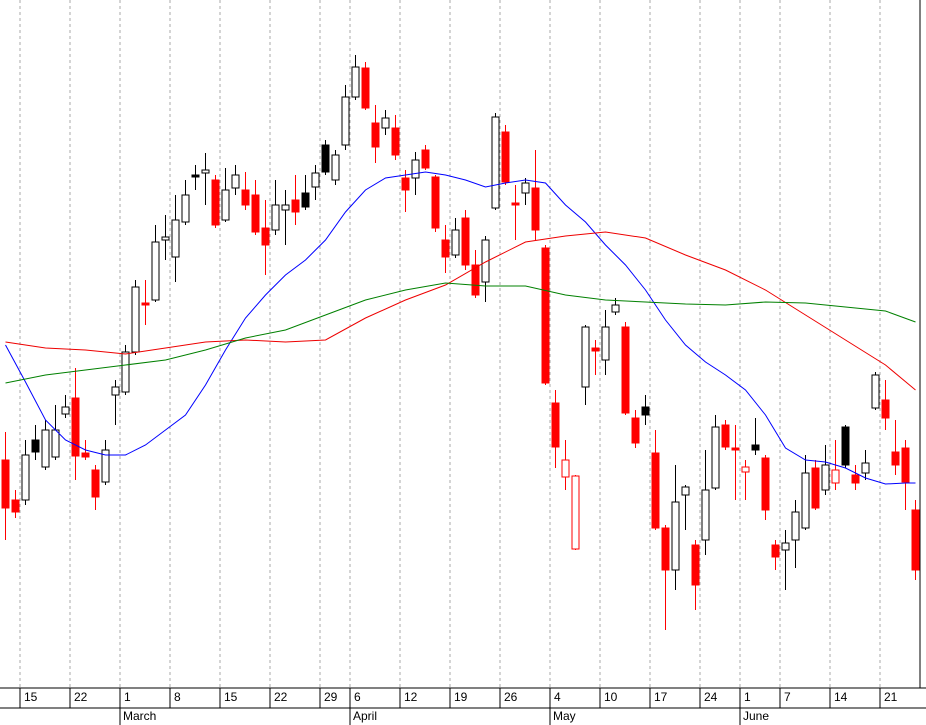  I want to click on x-tick-label: 7, so click(787, 697).